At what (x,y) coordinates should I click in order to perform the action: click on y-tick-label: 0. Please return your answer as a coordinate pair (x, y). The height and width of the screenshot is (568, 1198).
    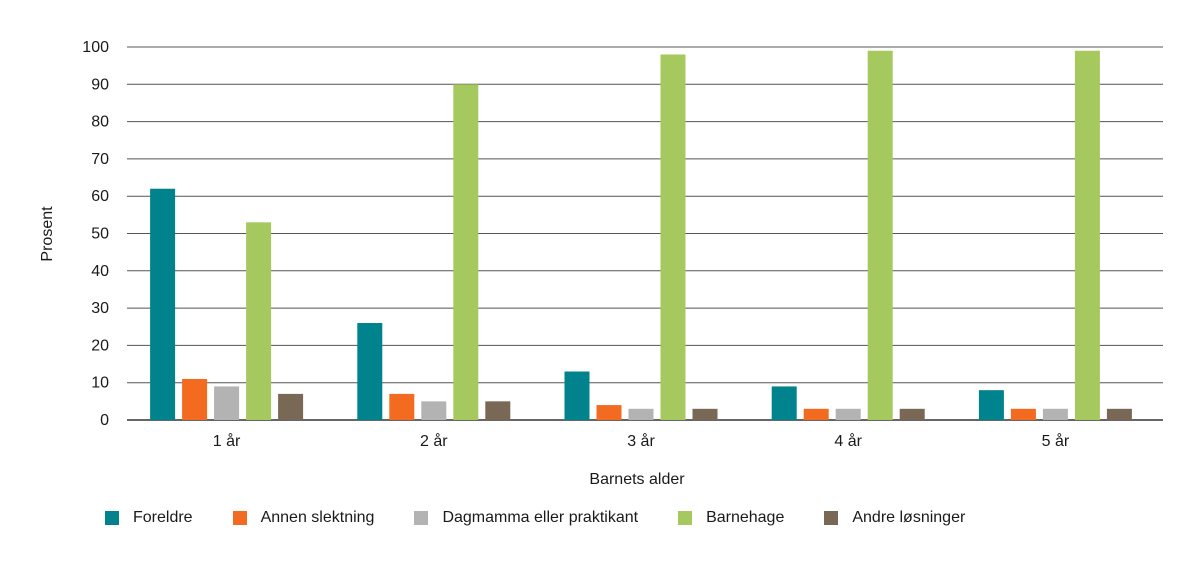
    Looking at the image, I should click on (104, 420).